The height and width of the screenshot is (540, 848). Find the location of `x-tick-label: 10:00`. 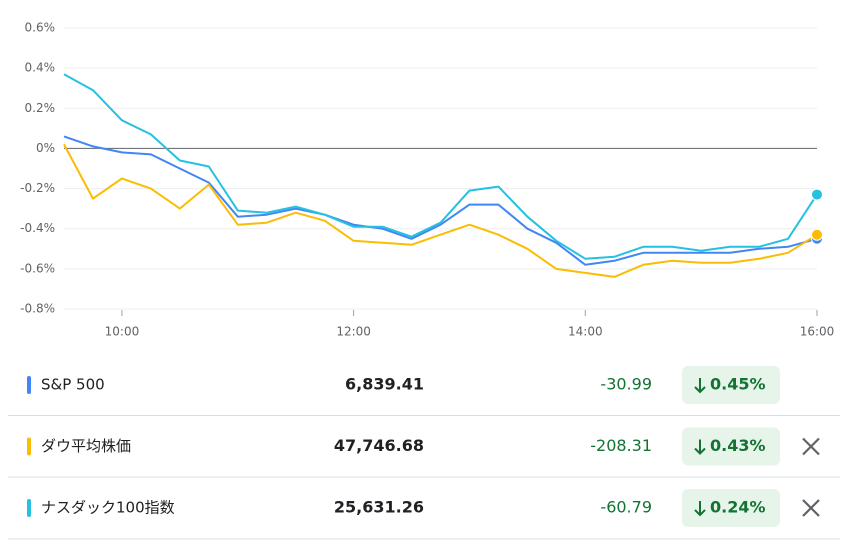

x-tick-label: 10:00 is located at coordinates (122, 332).